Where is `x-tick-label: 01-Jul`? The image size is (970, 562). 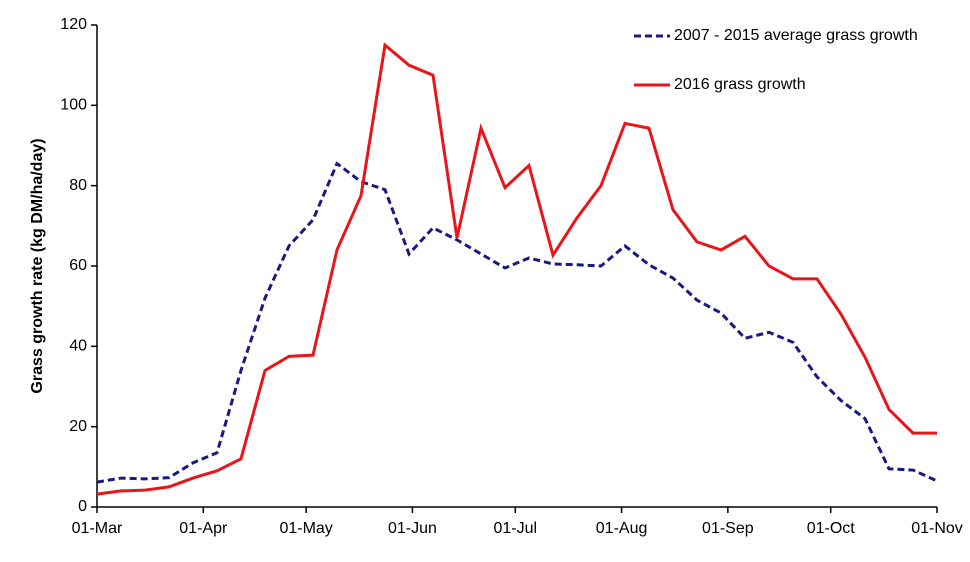
x-tick-label: 01-Jul is located at coordinates (515, 528).